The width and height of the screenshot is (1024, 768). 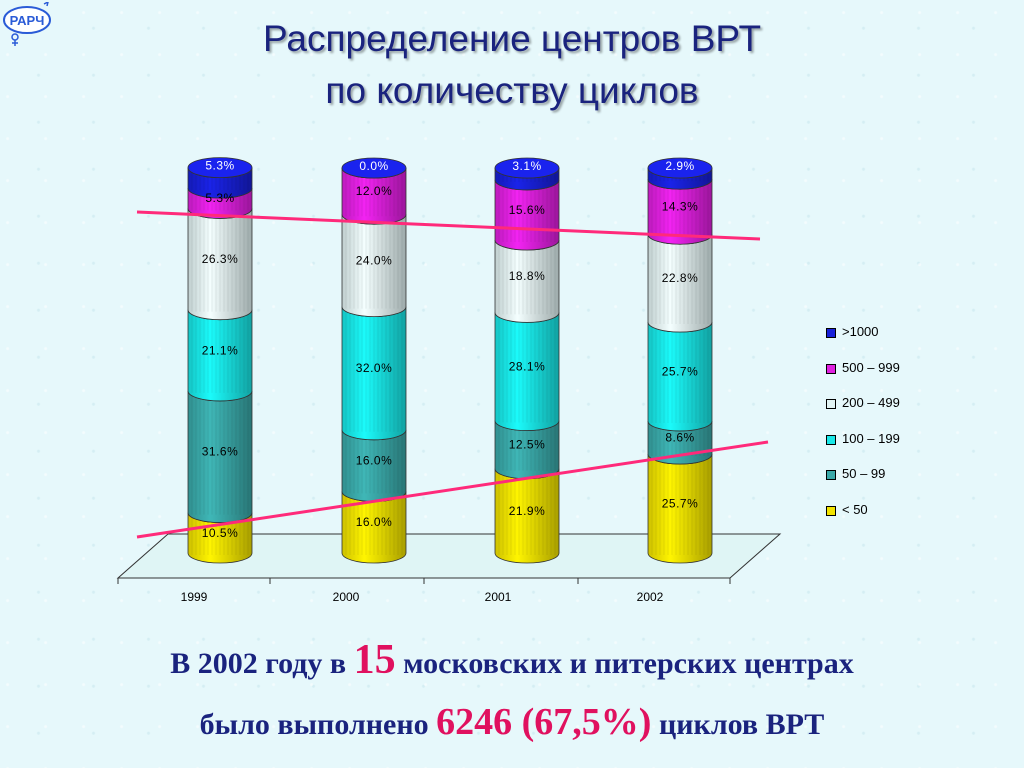 I want to click on cycles-count: 6246 (67,5%), so click(x=544, y=722).